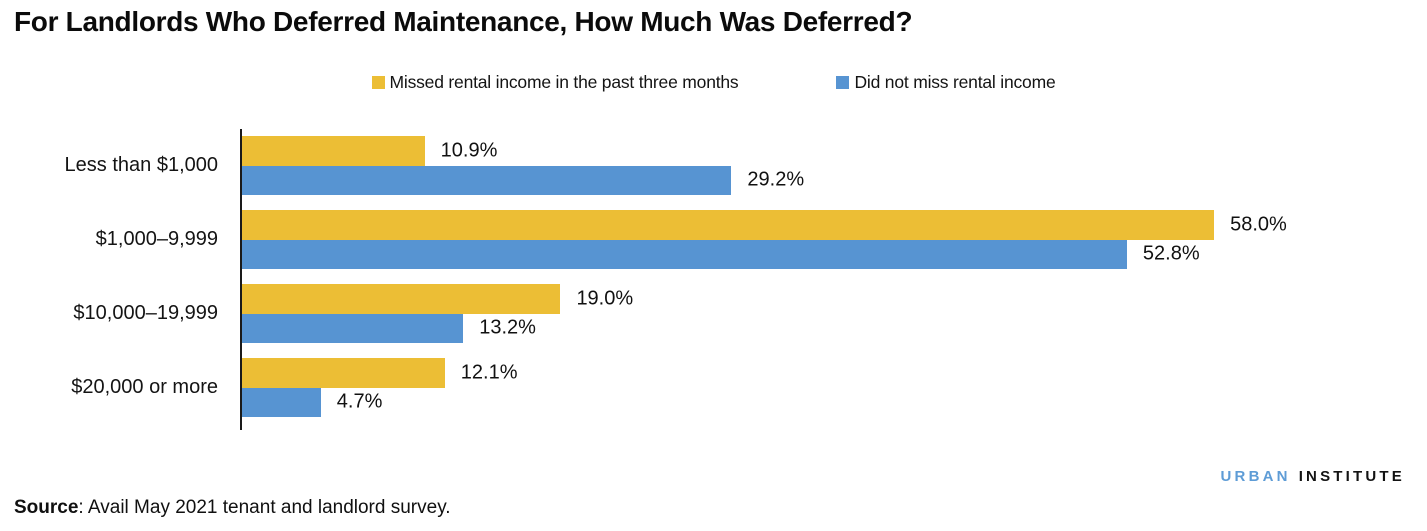  I want to click on bar-did-not-miss: 13.2%, so click(389, 328).